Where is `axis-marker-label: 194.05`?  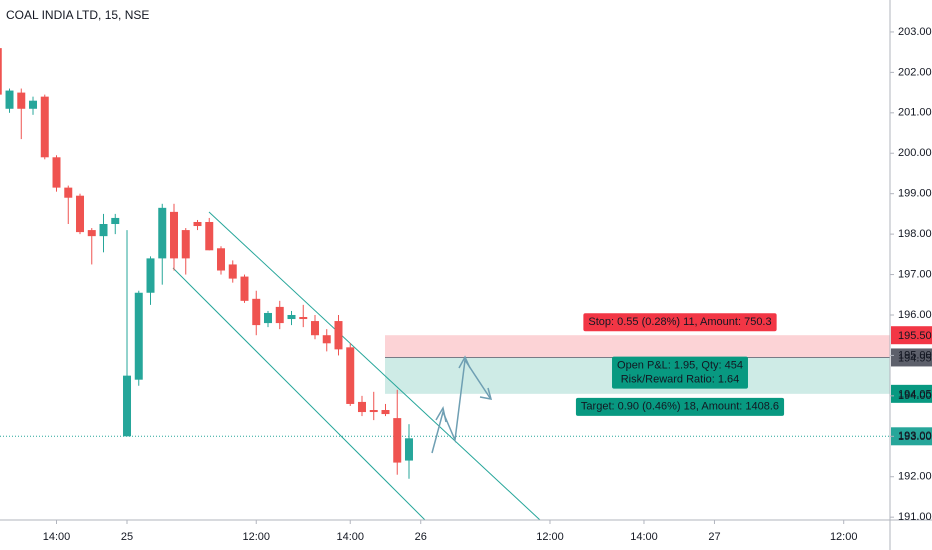
axis-marker-label: 194.05 is located at coordinates (915, 395).